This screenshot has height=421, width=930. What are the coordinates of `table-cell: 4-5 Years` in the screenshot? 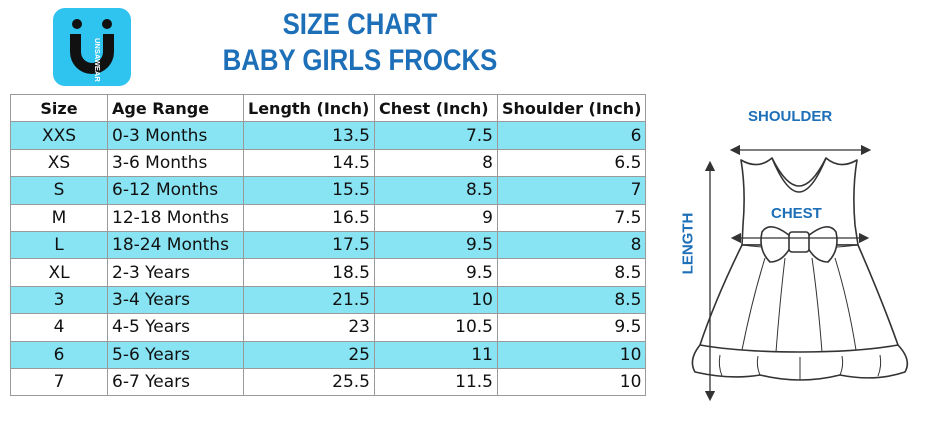 It's located at (175, 327).